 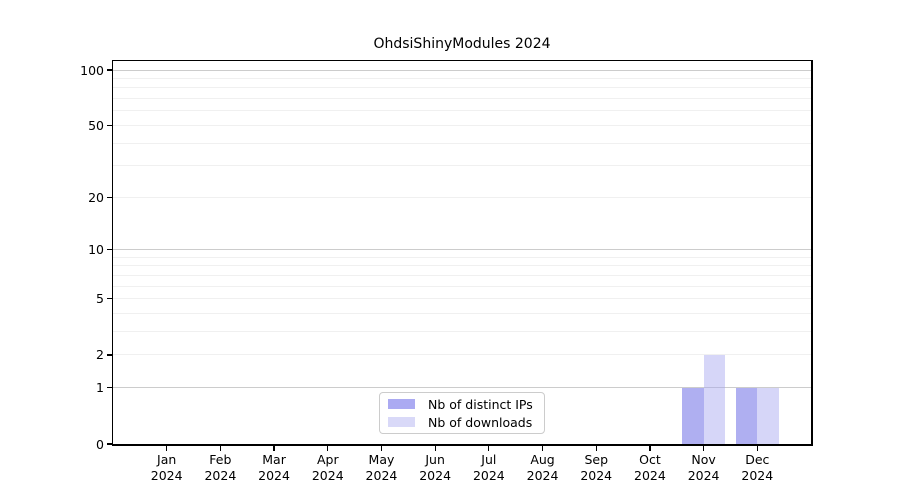 I want to click on y-tick-label: 10, so click(x=96, y=250).